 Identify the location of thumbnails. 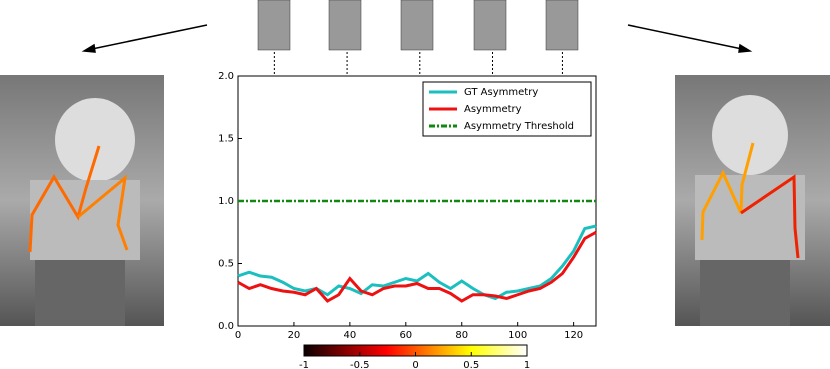
(418, 25).